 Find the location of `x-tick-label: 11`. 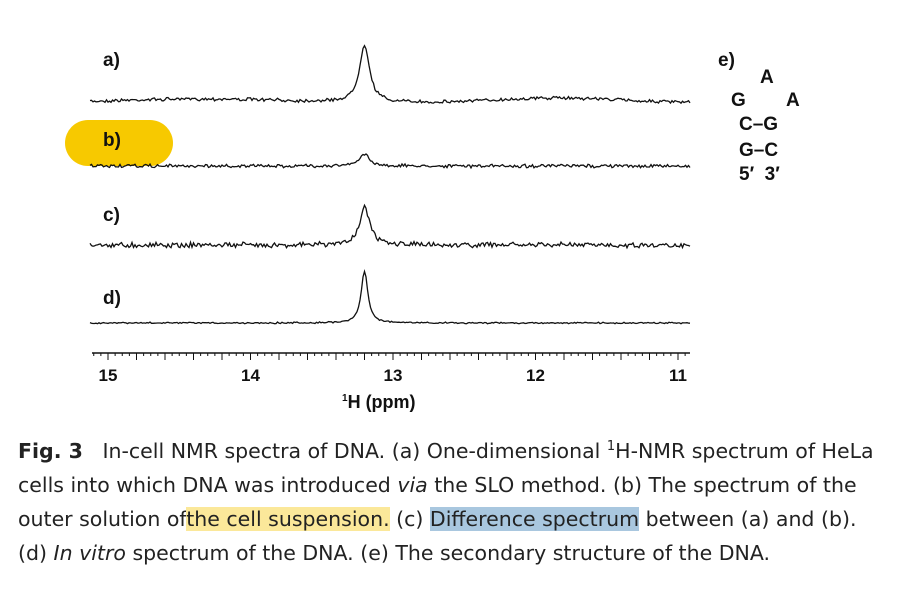

x-tick-label: 11 is located at coordinates (678, 375).